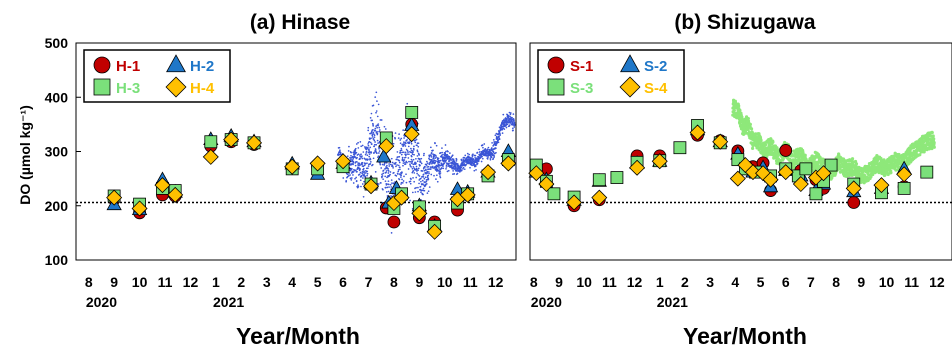 This screenshot has height=356, width=952. I want to click on x-tick-label: 5, so click(761, 282).